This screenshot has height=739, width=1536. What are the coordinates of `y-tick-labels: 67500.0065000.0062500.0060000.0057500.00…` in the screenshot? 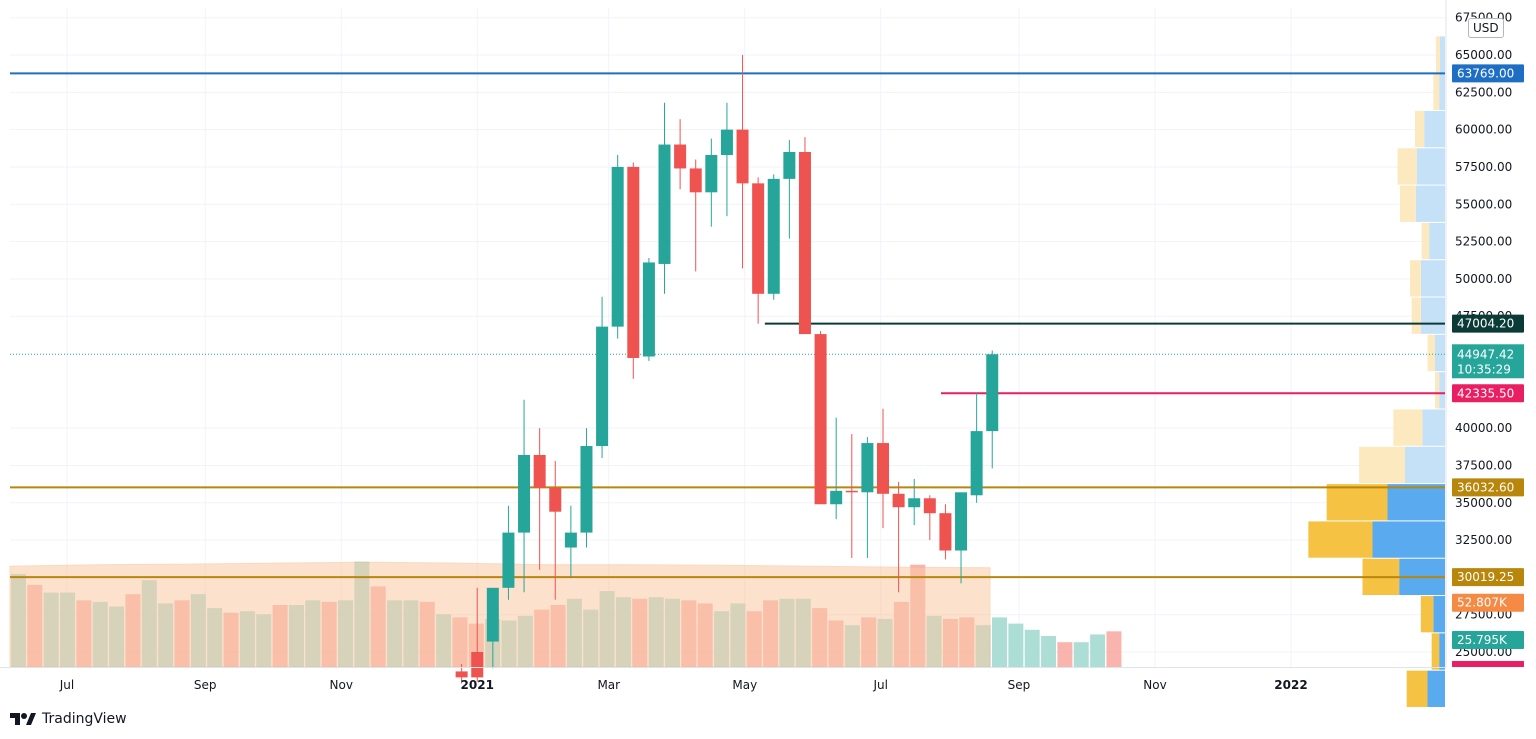 It's located at (1483, 335).